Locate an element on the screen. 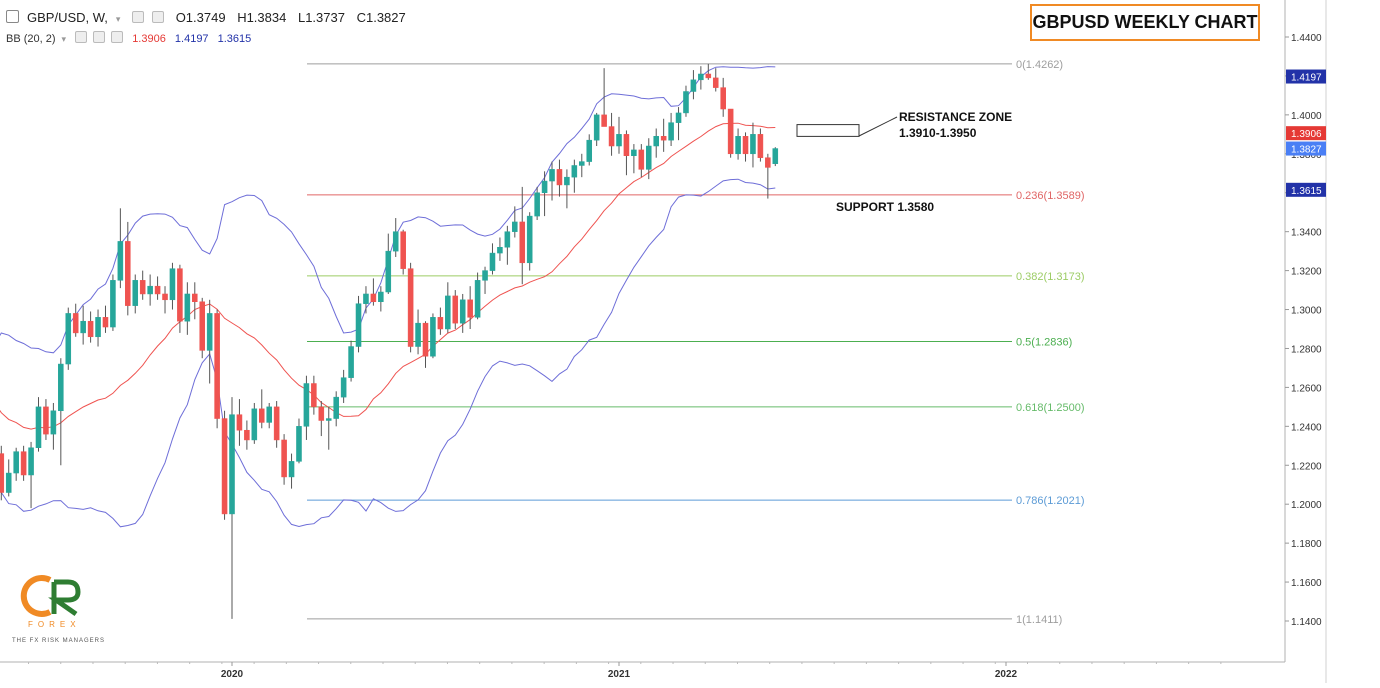 This screenshot has height=688, width=1380. price-badge-label: 1.3615 is located at coordinates (1306, 191).